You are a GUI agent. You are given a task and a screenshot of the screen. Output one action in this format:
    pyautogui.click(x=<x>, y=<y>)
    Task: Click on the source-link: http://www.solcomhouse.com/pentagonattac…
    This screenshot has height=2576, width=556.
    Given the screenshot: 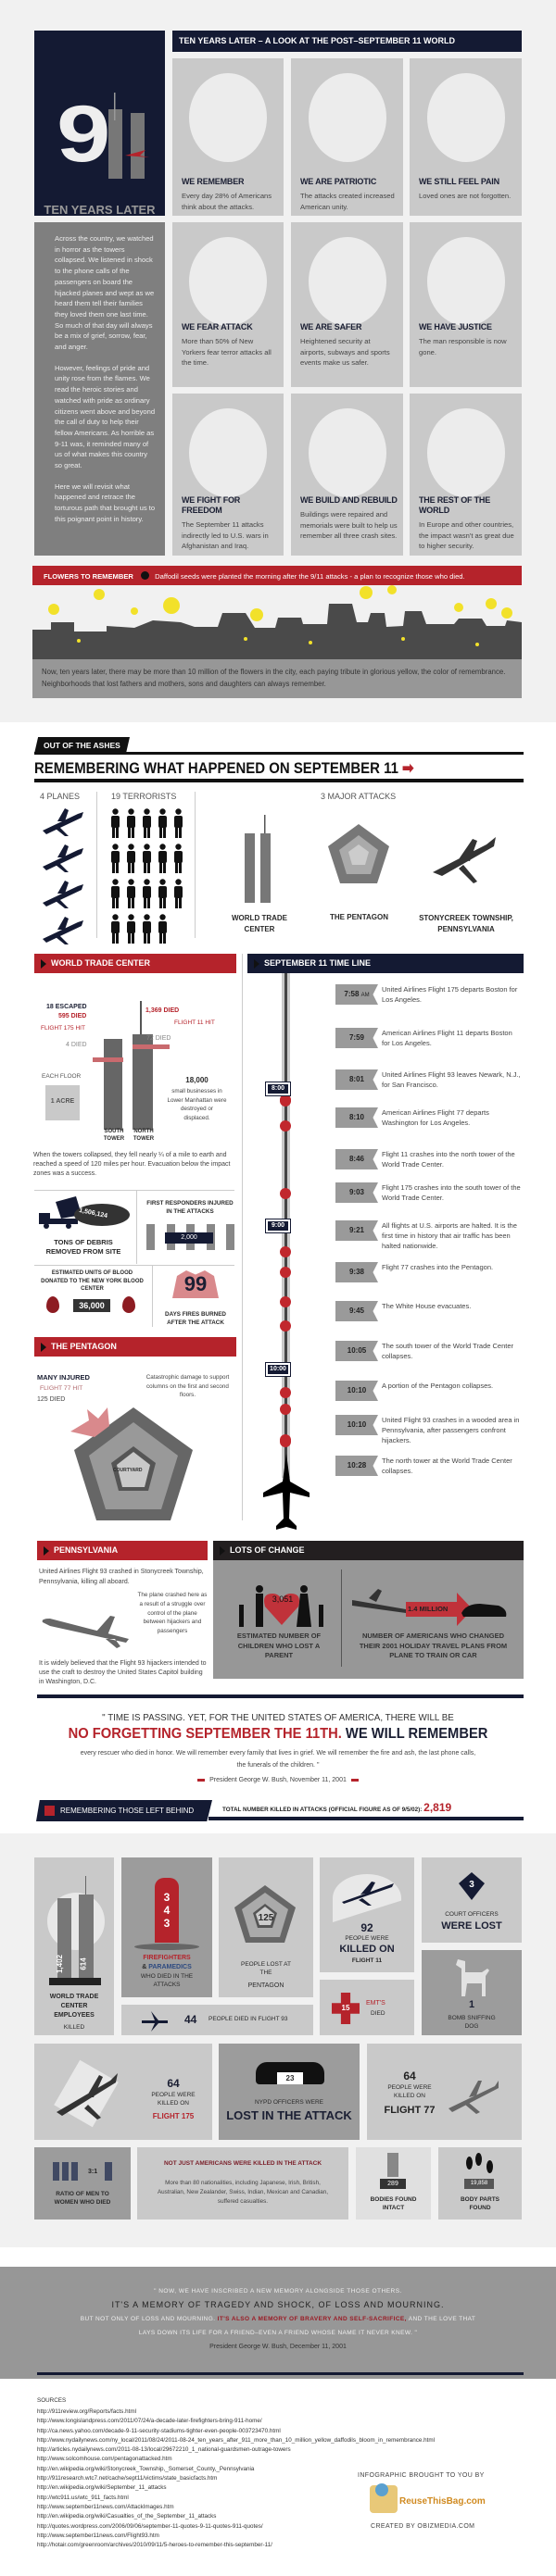 What is the action you would take?
    pyautogui.click(x=104, y=2459)
    